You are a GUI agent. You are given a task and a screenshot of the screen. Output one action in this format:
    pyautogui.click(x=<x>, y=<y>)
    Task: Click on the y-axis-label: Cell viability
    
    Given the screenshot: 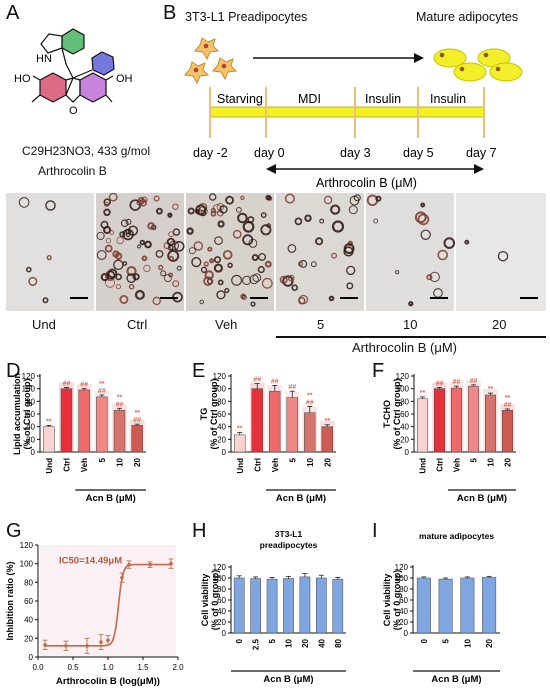 What is the action you would take?
    pyautogui.click(x=205, y=600)
    